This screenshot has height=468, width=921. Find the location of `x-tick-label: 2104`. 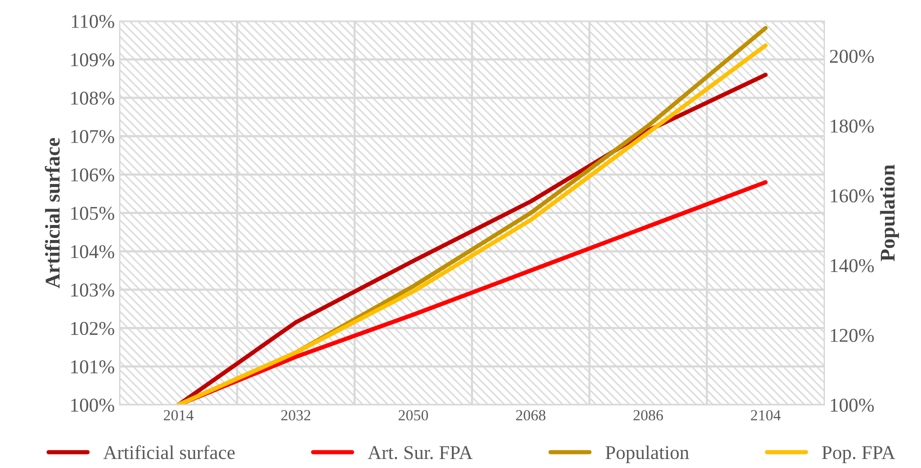

x-tick-label: 2104 is located at coordinates (765, 415).